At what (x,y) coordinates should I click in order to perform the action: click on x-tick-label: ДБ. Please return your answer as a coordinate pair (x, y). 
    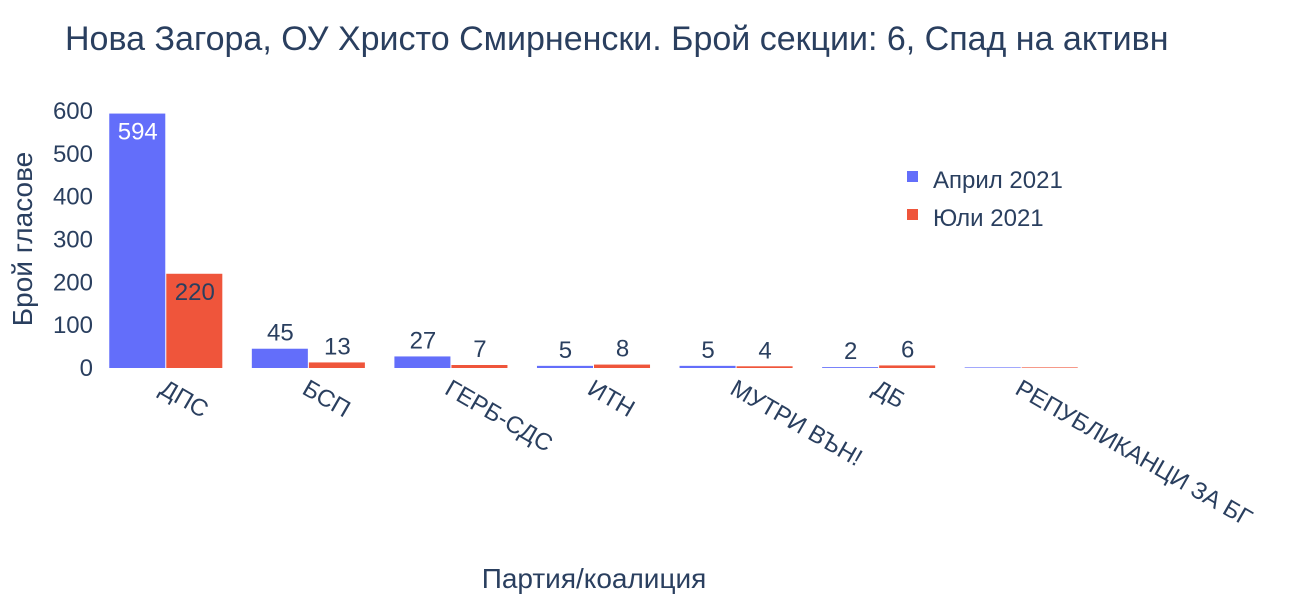
    Looking at the image, I should click on (888, 394).